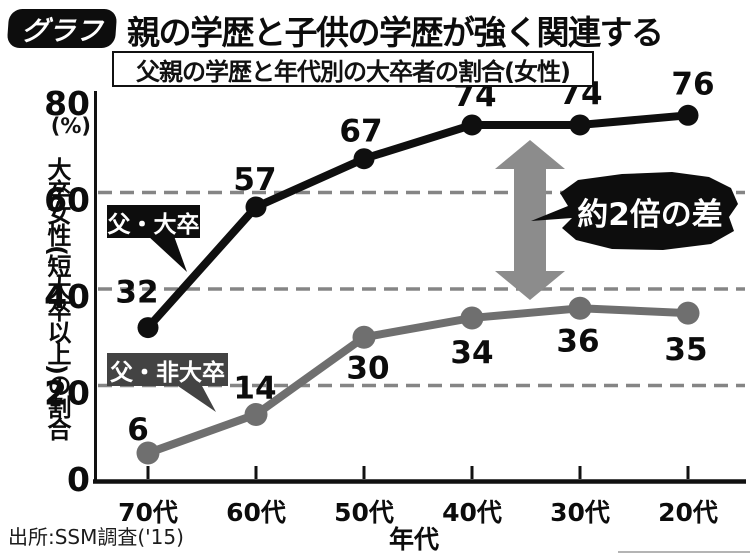 Image resolution: width=750 pixels, height=557 pixels. What do you see at coordinates (685, 350) in the screenshot?
I see `value-label: 35` at bounding box center [685, 350].